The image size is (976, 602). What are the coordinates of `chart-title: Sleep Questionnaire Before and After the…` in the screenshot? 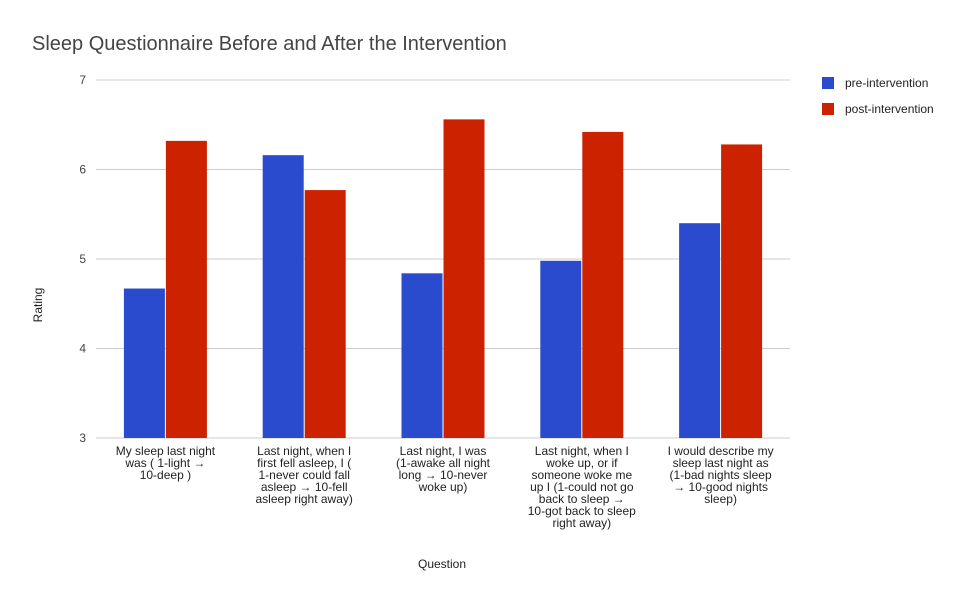 It's located at (269, 44).